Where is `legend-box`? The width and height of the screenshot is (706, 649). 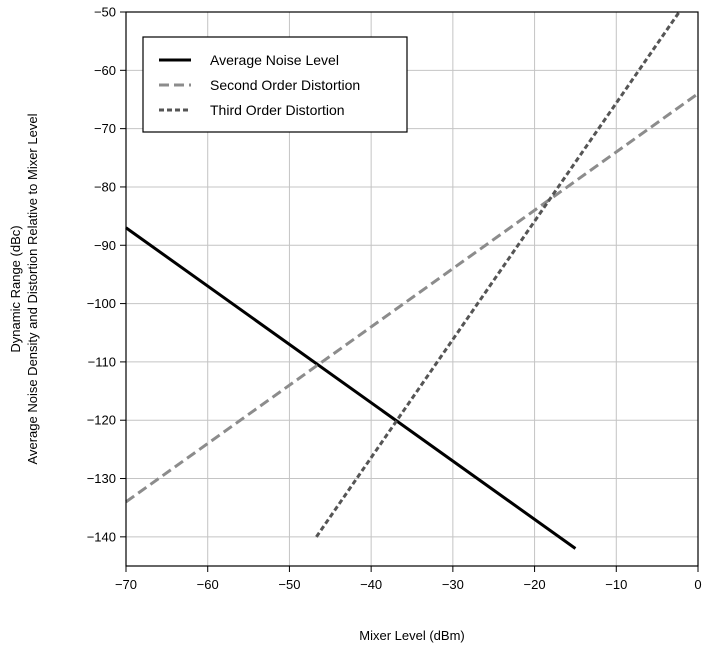 legend-box is located at coordinates (275, 84).